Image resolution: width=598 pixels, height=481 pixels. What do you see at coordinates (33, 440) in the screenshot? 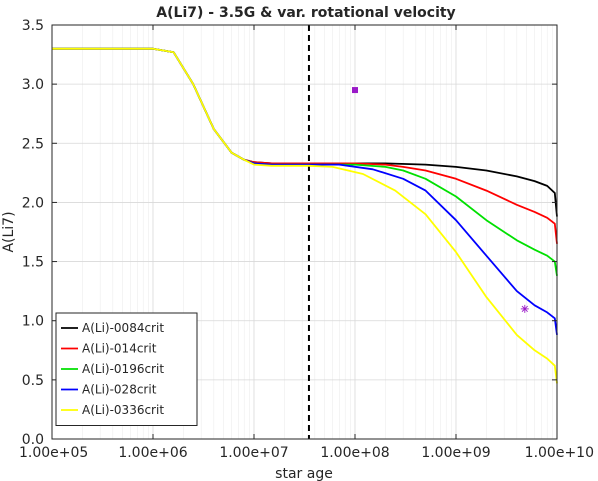
I see `y-tick-label: 0.0` at bounding box center [33, 440].